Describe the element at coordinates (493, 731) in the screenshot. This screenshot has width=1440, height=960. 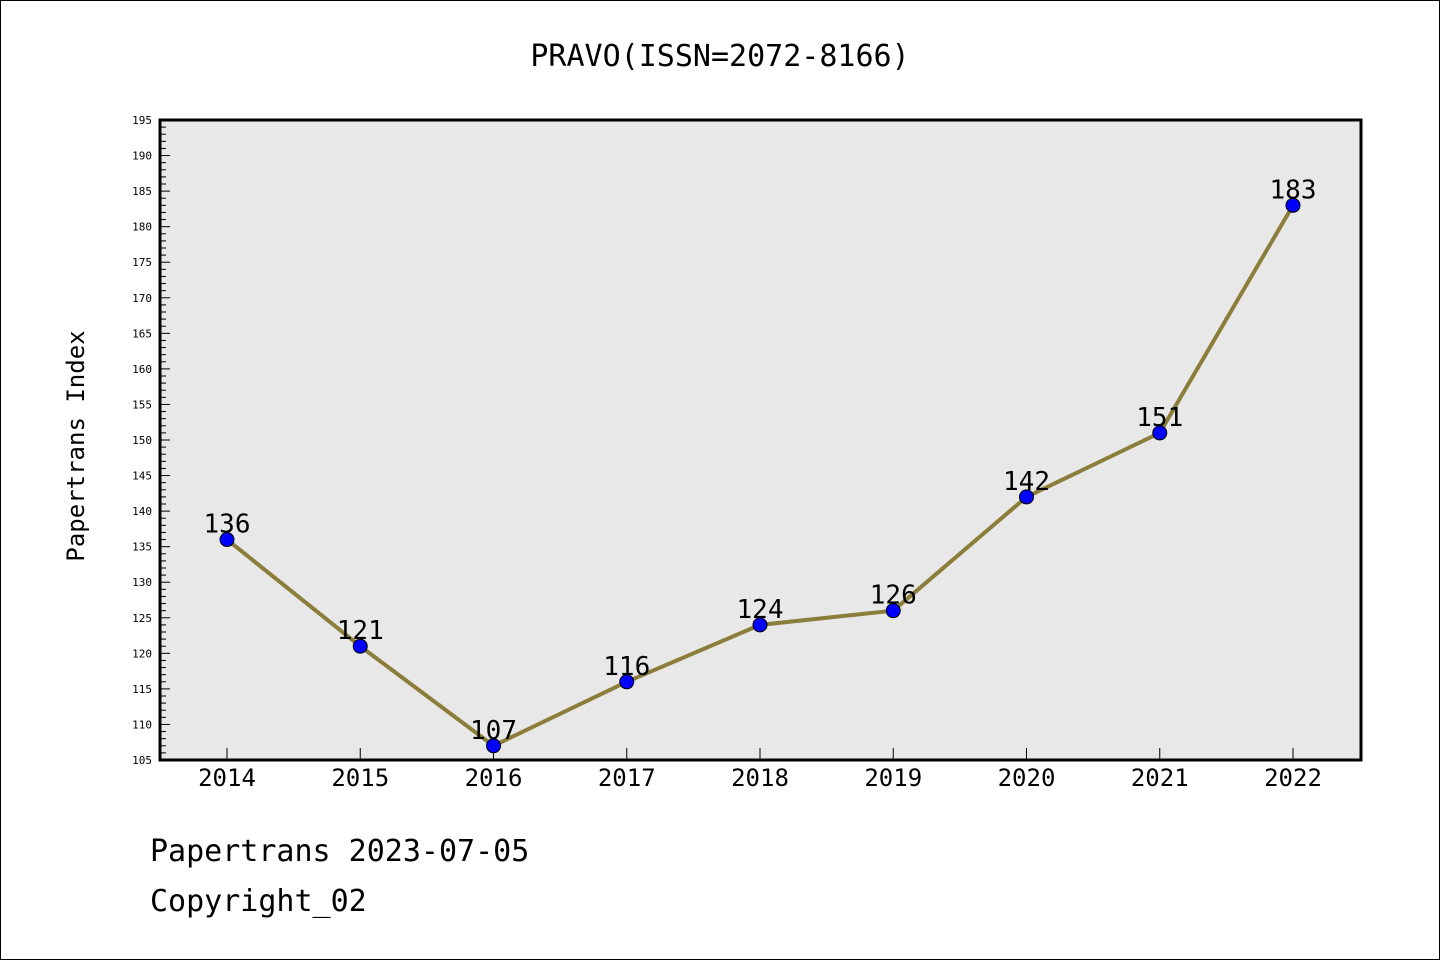
I see `data-label: 107` at that location.